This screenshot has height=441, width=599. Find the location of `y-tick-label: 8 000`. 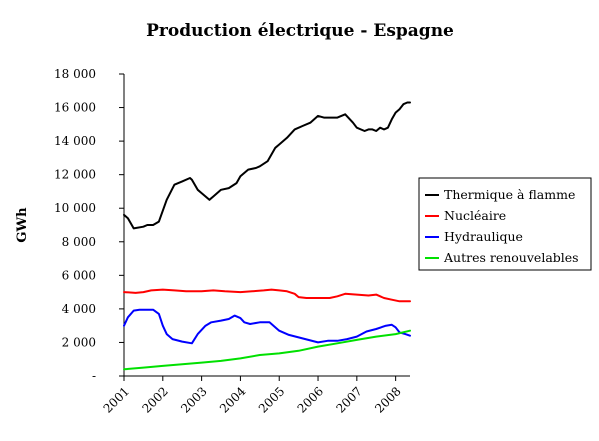

y-tick-label: 8 000 is located at coordinates (79, 242).